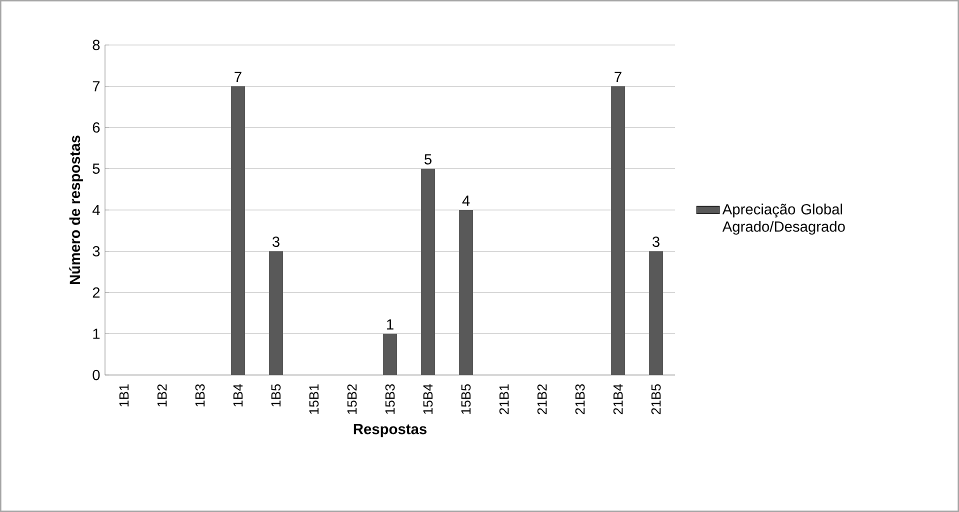 The width and height of the screenshot is (959, 512). I want to click on x-tick-label: 21B3, so click(580, 399).